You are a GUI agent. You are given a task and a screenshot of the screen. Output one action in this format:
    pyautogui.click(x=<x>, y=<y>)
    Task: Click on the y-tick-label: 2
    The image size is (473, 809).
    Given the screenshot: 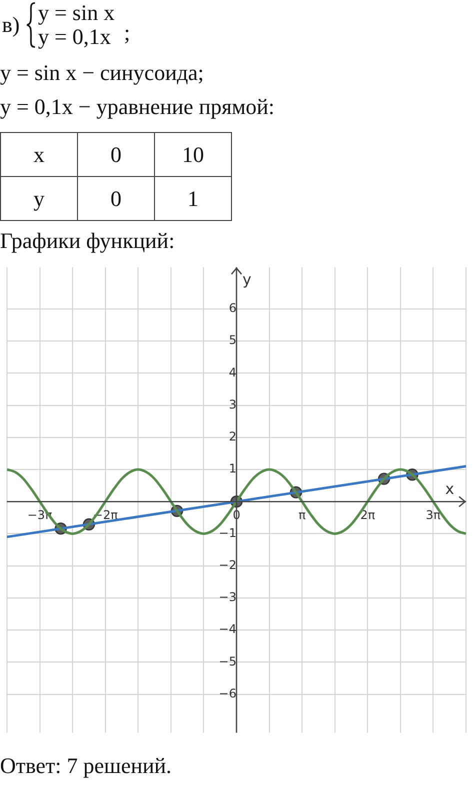 What is the action you would take?
    pyautogui.click(x=232, y=437)
    